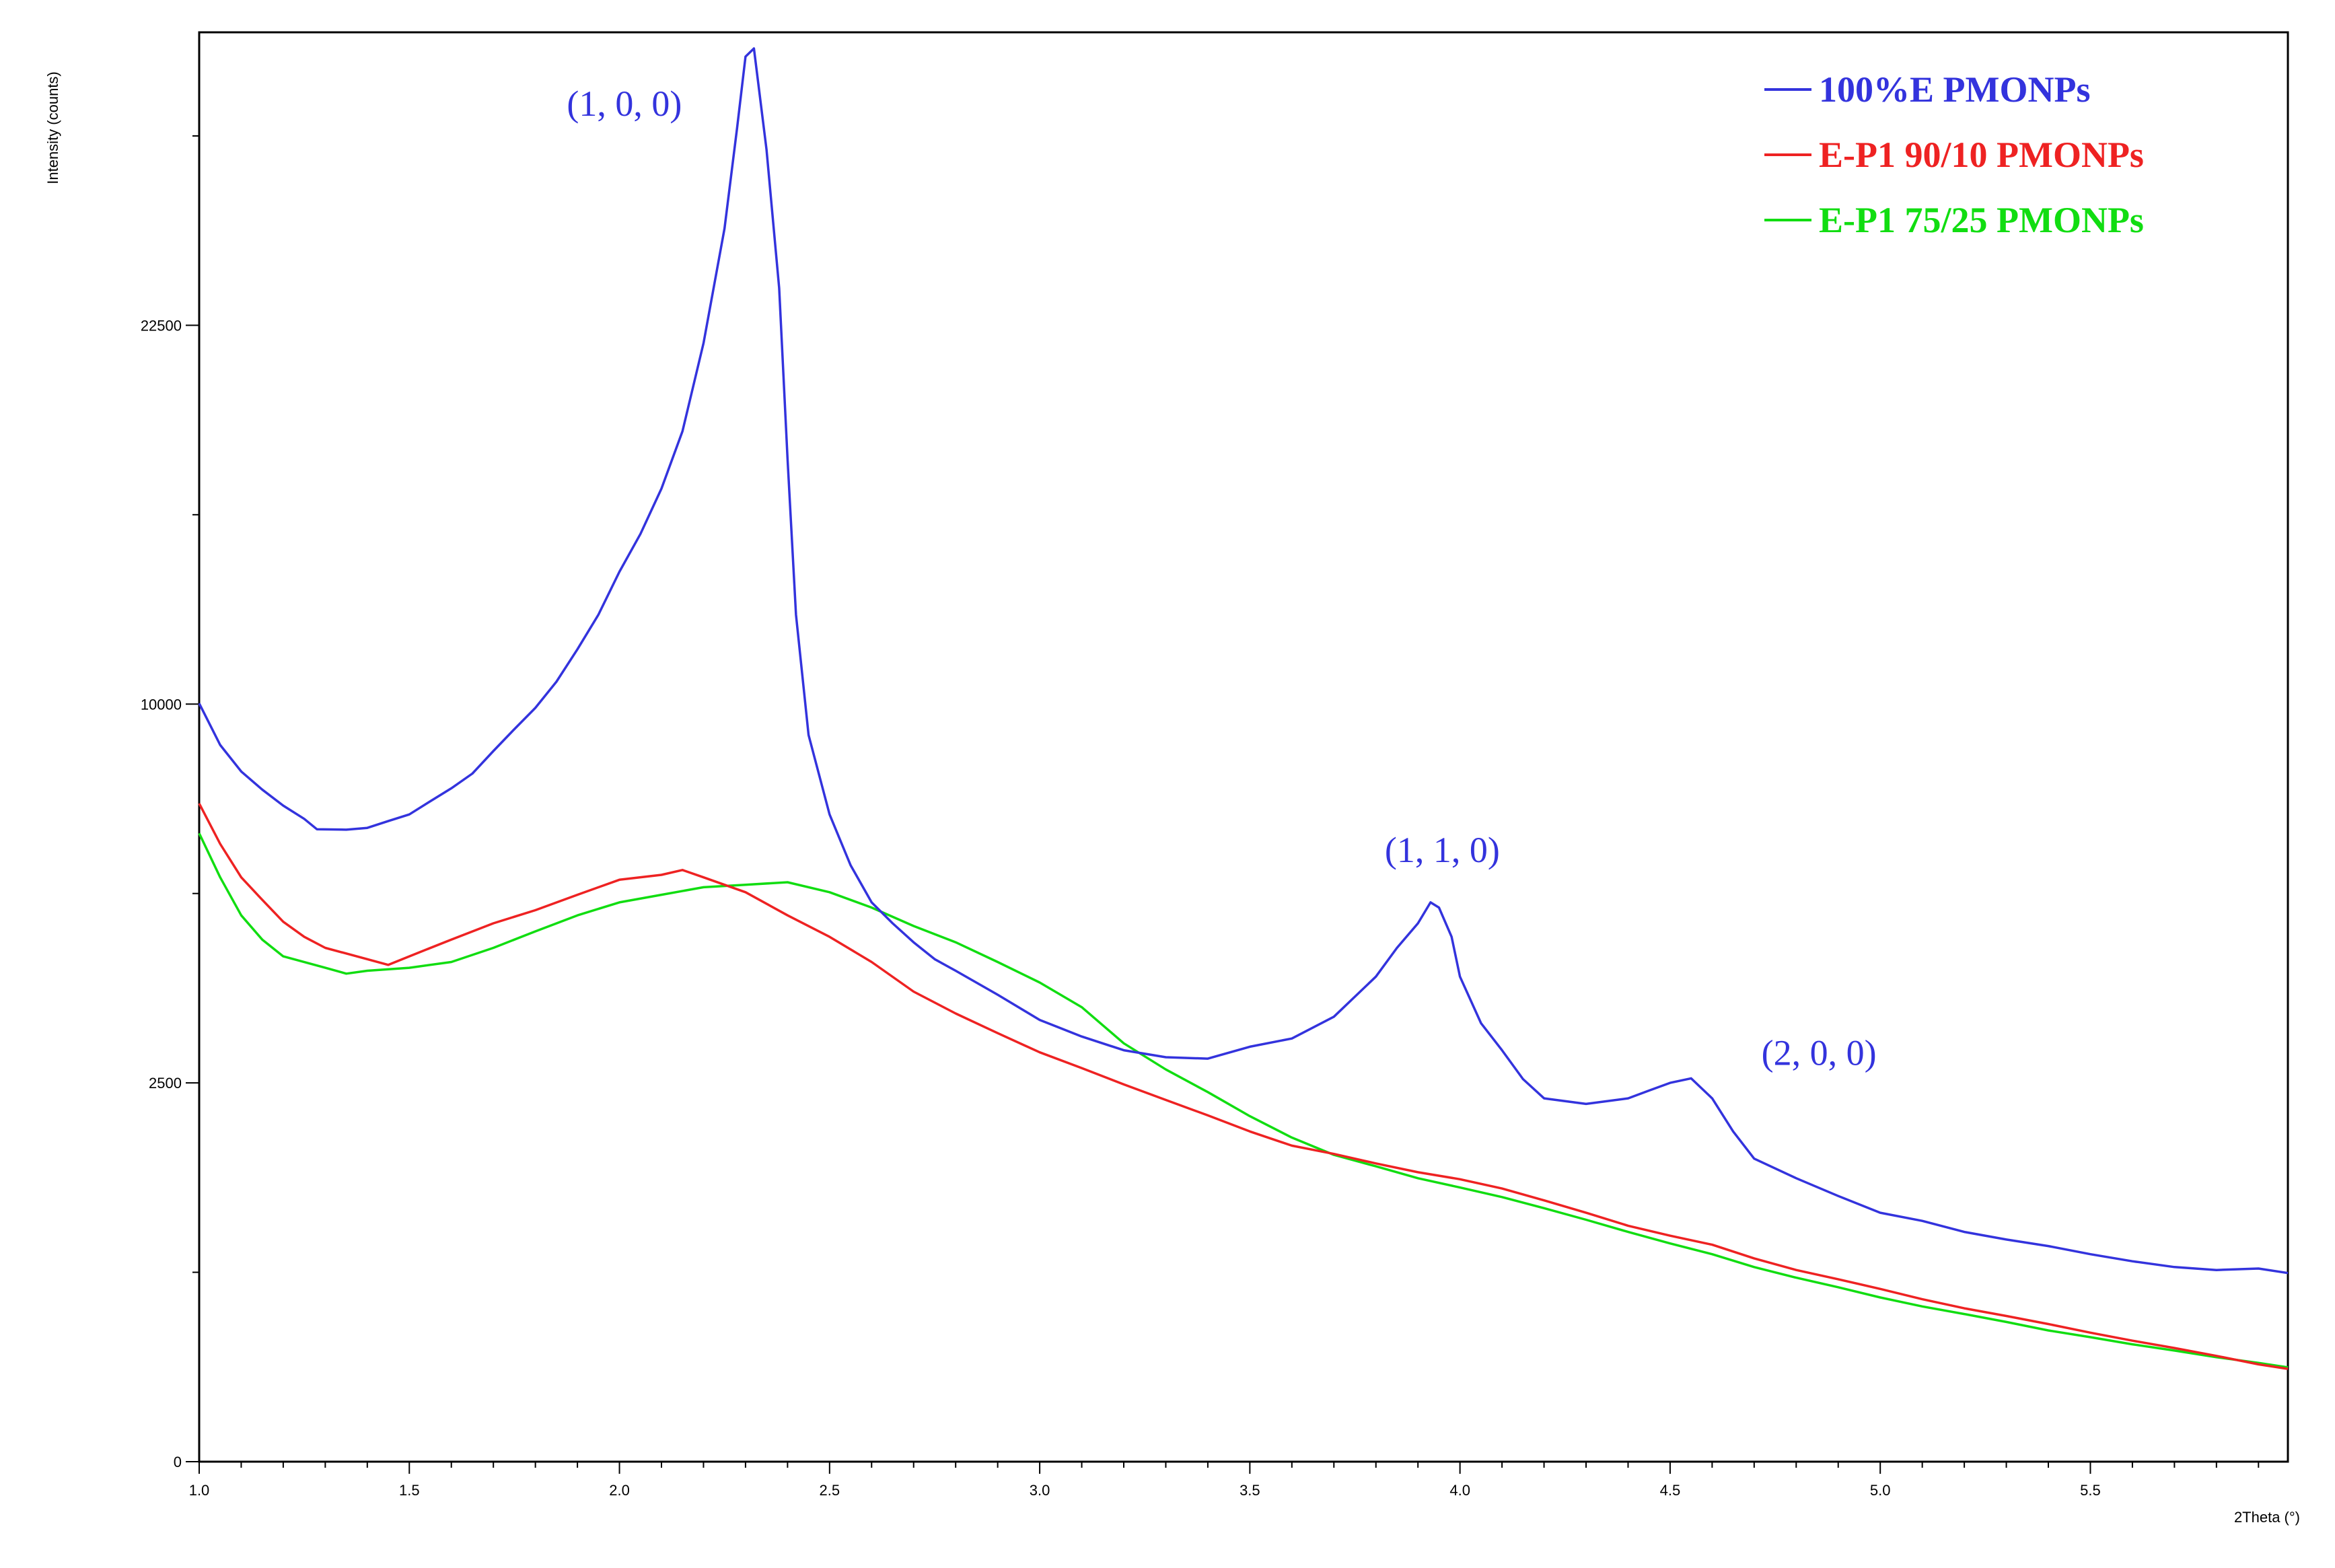  Describe the element at coordinates (1224, 1481) in the screenshot. I see `x-axis-ticks: 1.0 1.5 2.0 2.5 3.0 3.5 4.0 4.5 5.0 5.5` at that location.